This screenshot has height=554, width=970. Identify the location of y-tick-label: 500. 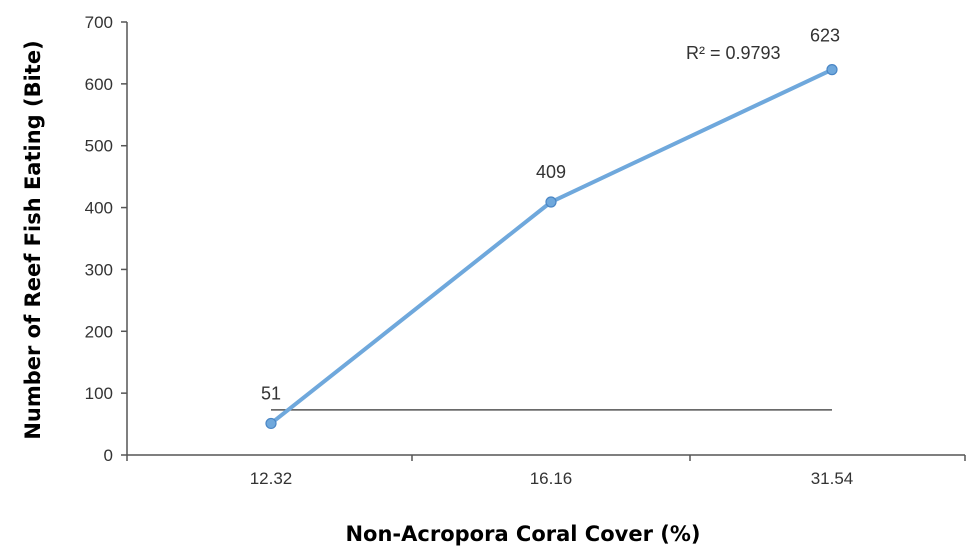
(99, 146).